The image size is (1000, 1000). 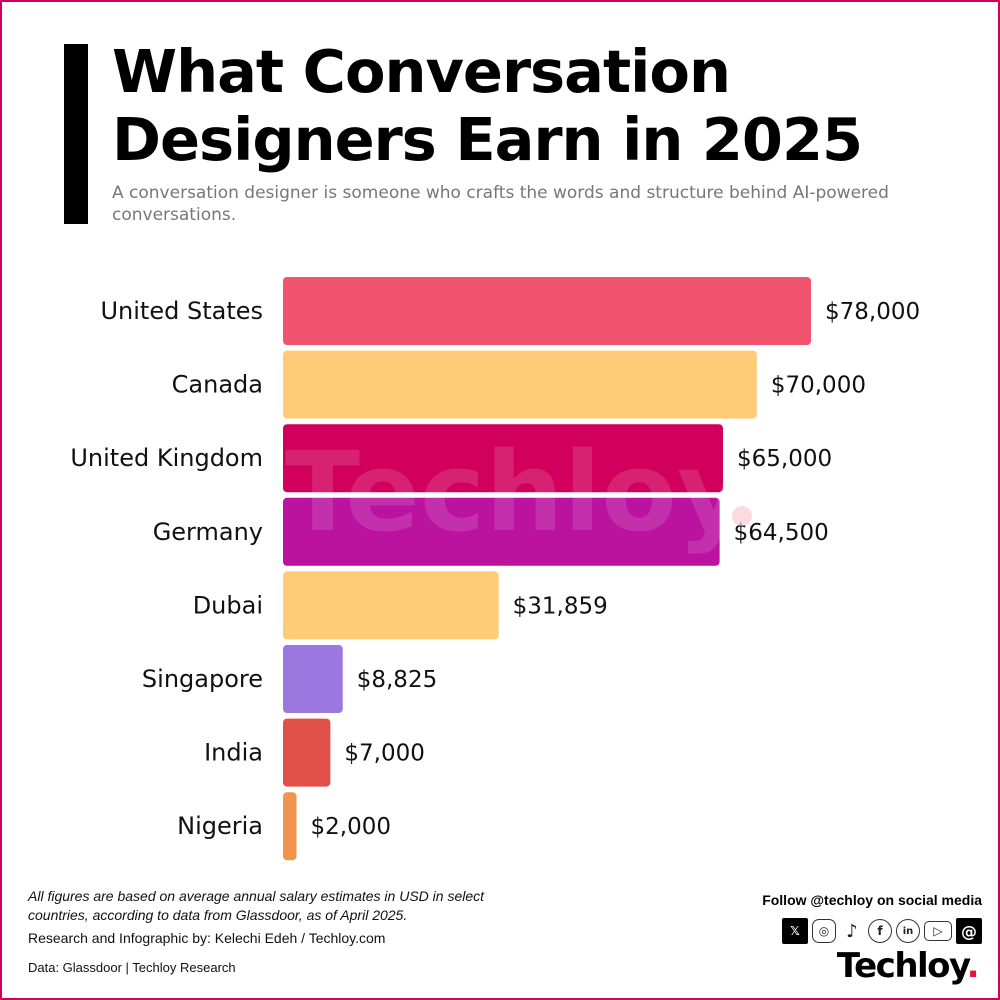 I want to click on watermark-dot, so click(x=742, y=516).